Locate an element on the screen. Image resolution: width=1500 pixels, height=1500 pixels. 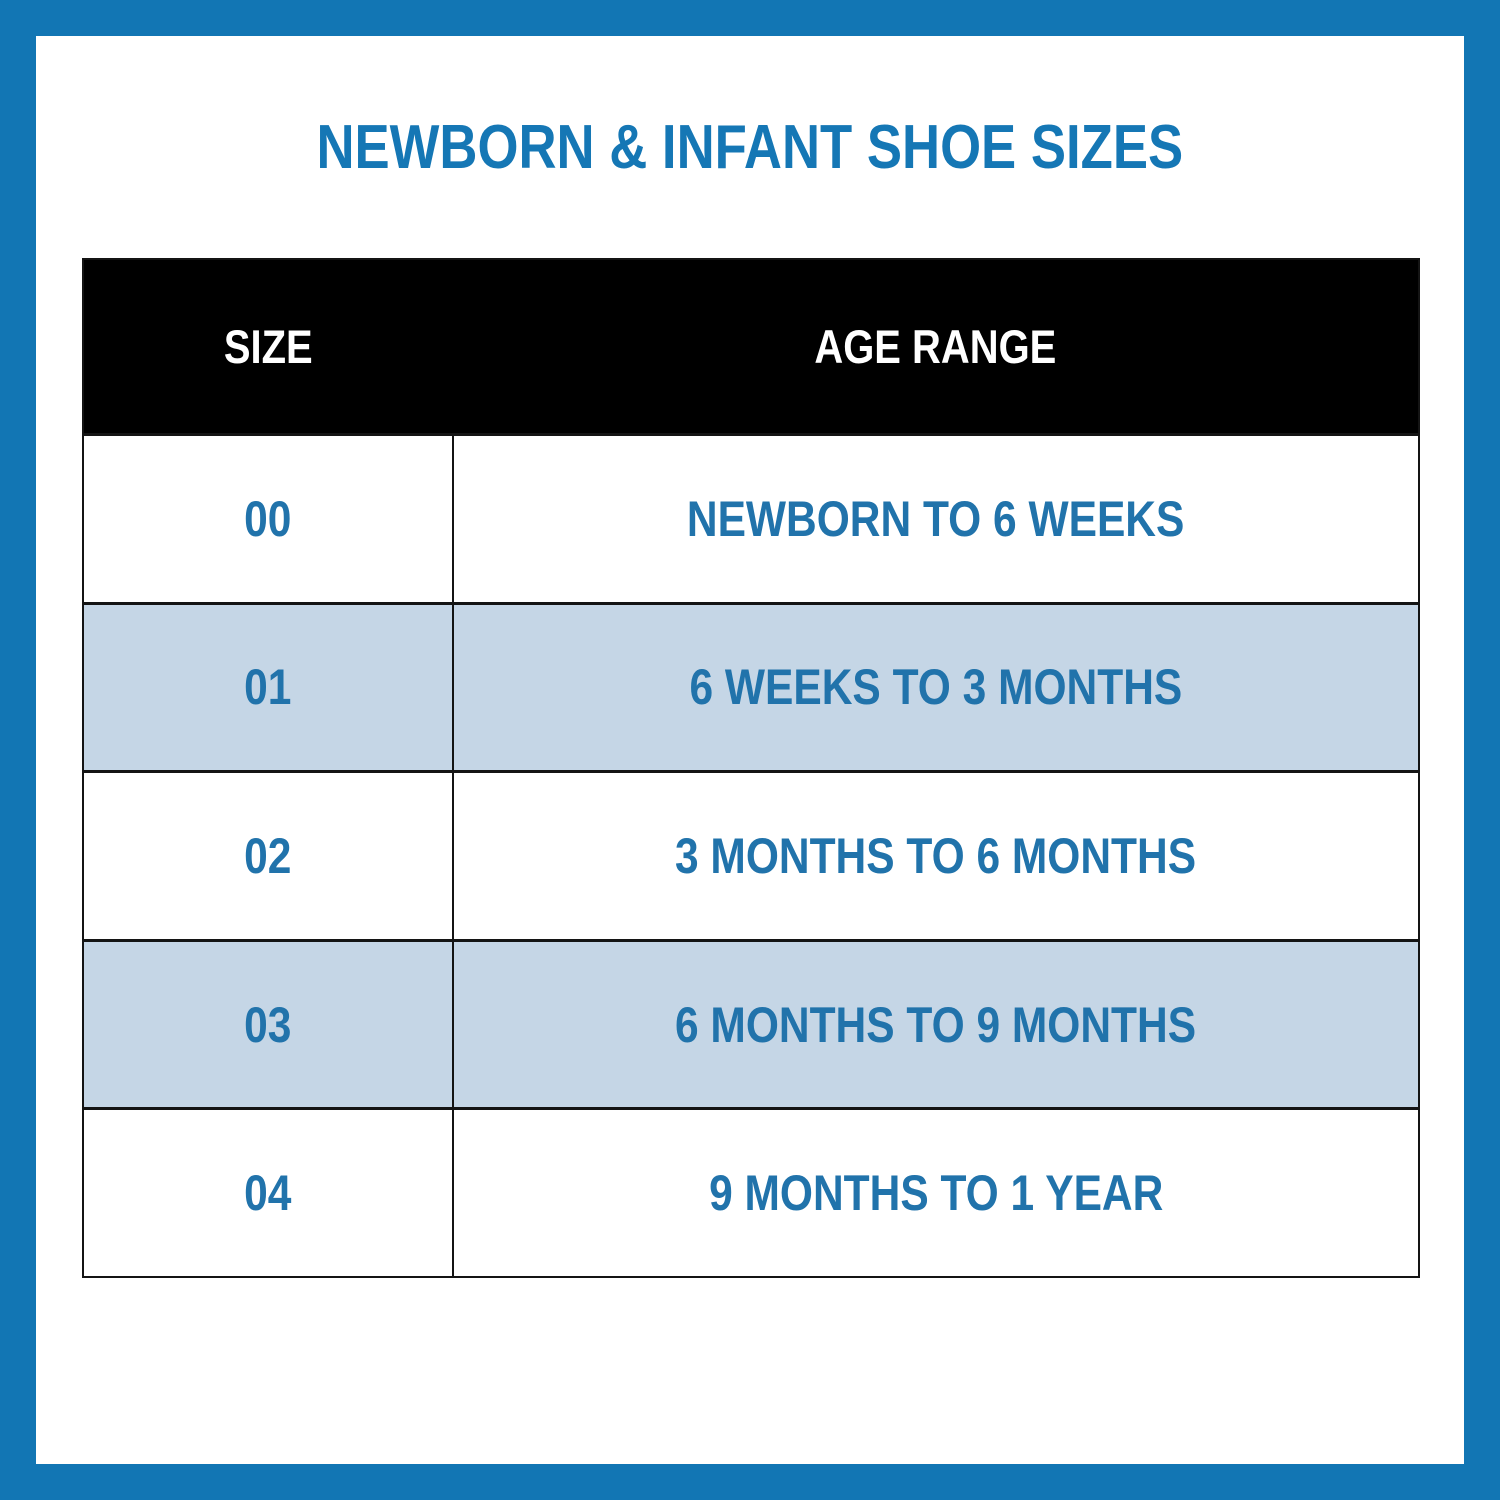
age-range-value: NEWBORN TO 6 WEEKS is located at coordinates (936, 518).